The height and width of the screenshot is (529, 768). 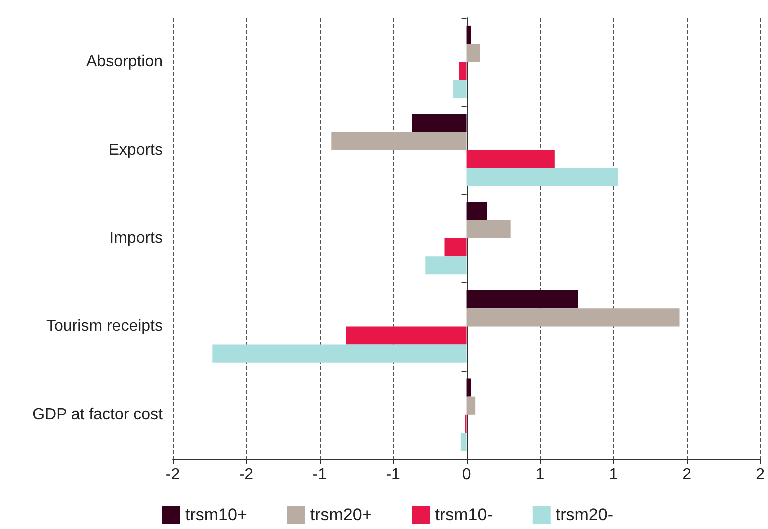 I want to click on y-tick-label: GDP at factor cost, so click(x=98, y=415).